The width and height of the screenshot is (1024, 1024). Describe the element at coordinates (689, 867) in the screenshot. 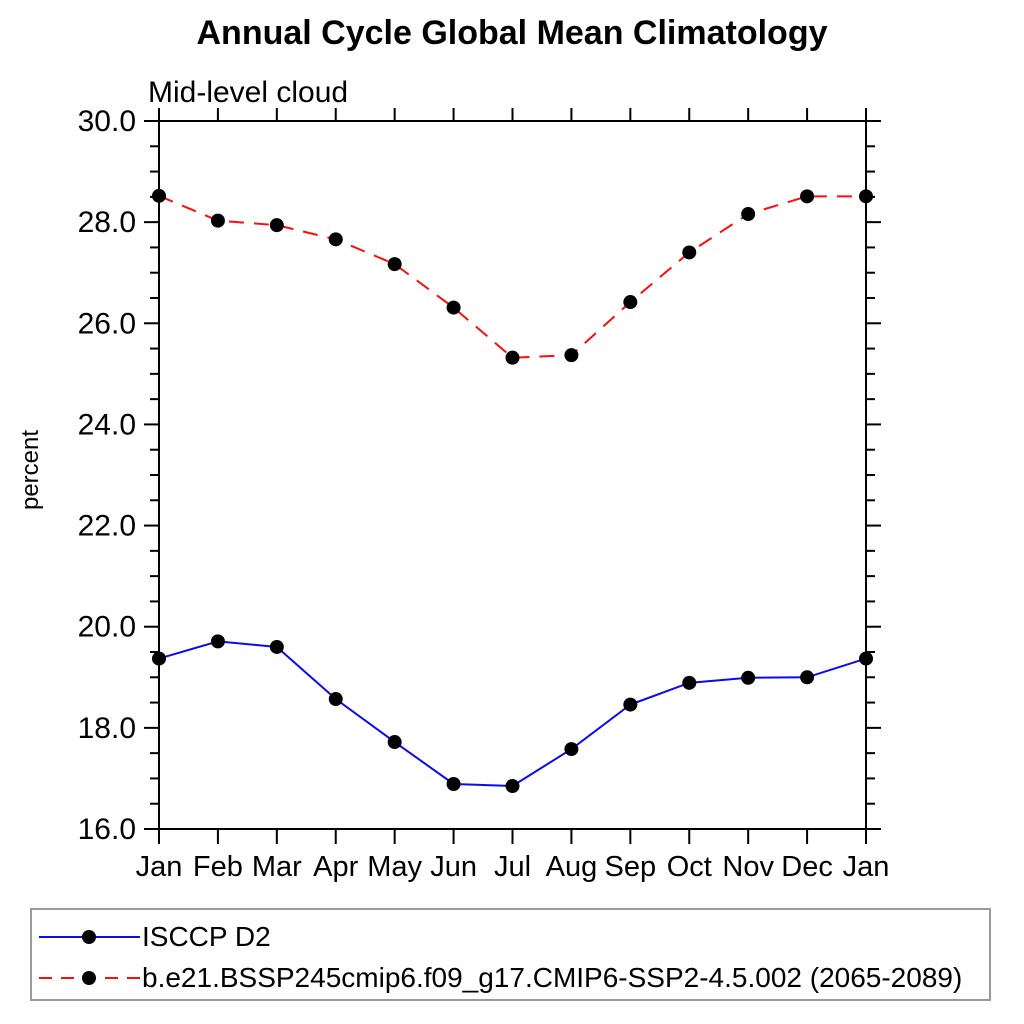

I see `svg-text: Oct` at that location.